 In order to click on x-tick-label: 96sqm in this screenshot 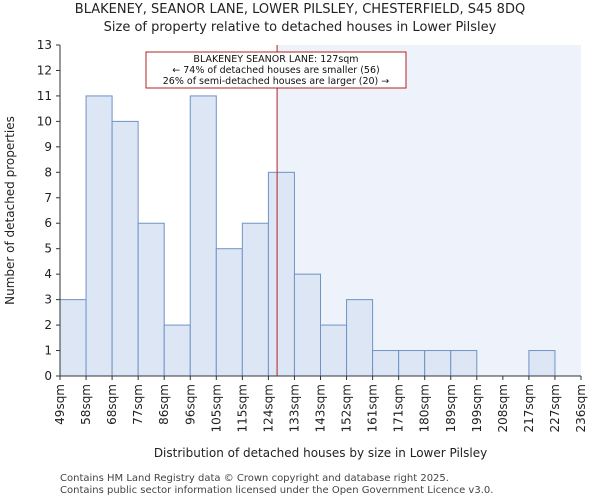, I will do `click(190, 404)`.